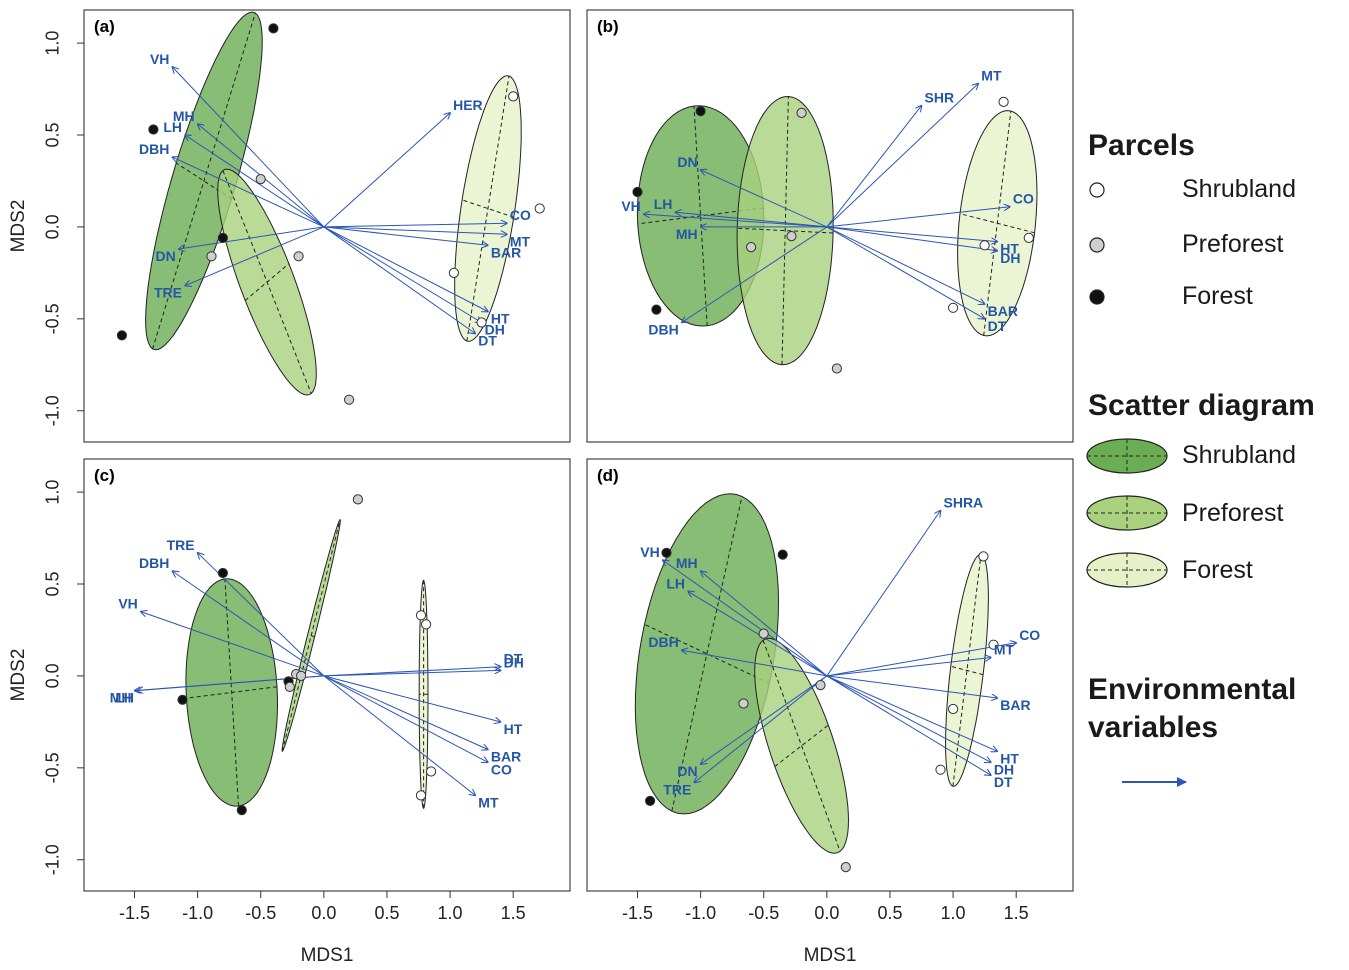  I want to click on ellipse-forest, so click(997, 223).